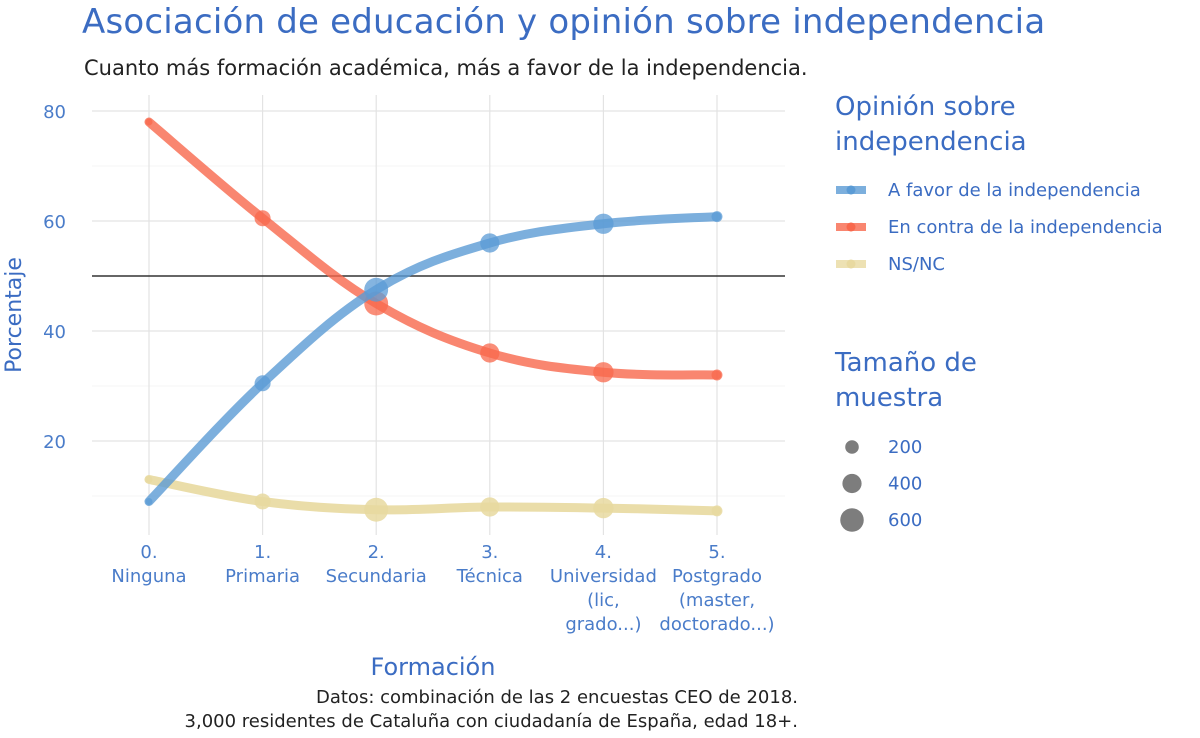 The width and height of the screenshot is (1200, 738). Describe the element at coordinates (905, 447) in the screenshot. I see `size-legend-label: 200` at that location.